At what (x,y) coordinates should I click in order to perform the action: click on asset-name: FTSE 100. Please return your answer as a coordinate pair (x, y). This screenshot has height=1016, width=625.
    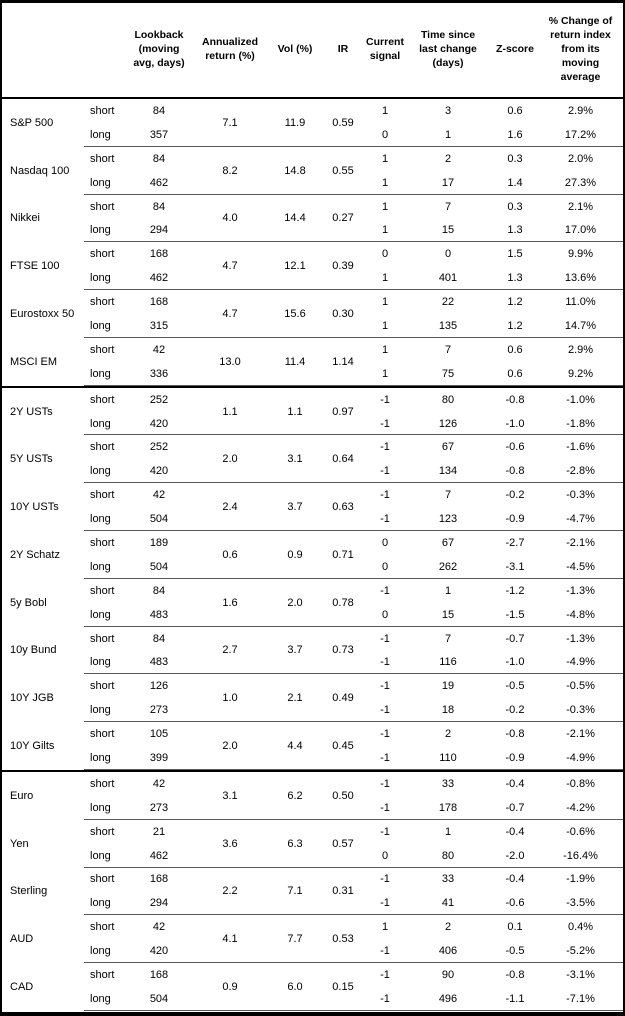
    Looking at the image, I should click on (35, 266).